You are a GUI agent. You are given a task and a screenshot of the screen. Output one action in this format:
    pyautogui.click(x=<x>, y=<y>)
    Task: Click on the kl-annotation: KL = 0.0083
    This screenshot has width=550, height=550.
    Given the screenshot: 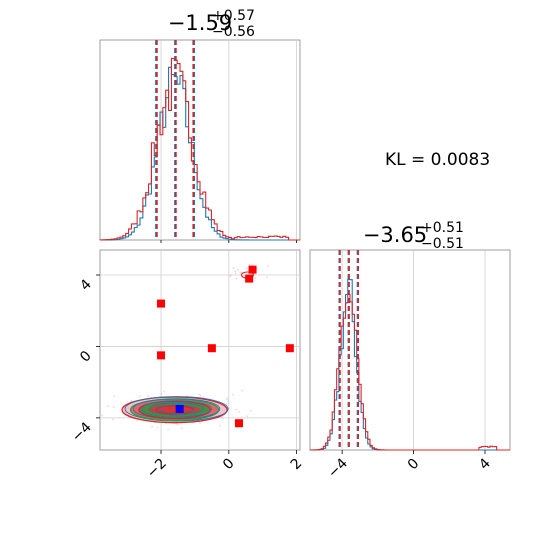 What is the action you would take?
    pyautogui.click(x=437, y=160)
    